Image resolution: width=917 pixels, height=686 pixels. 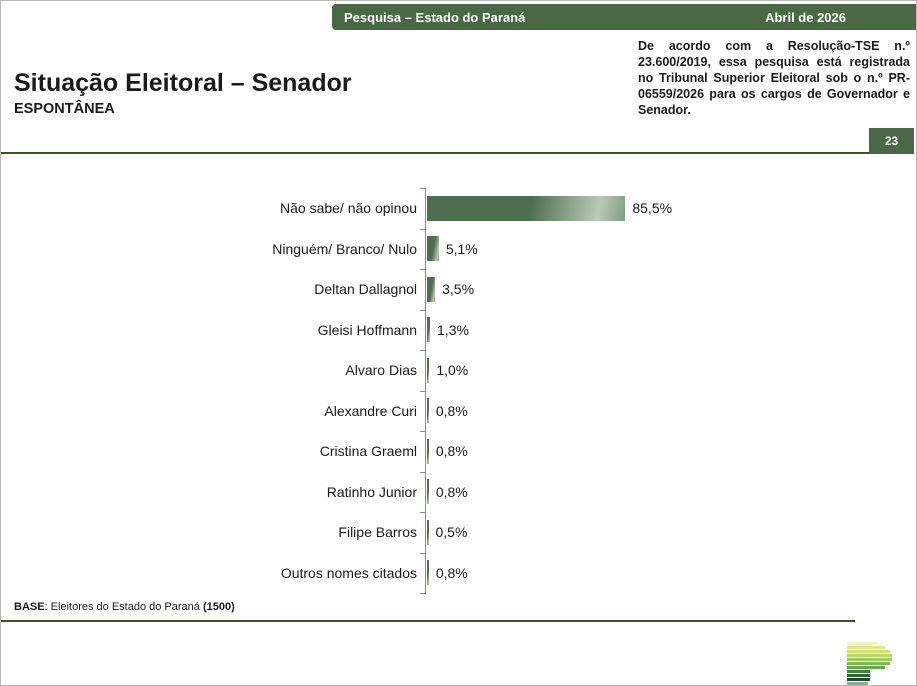 I want to click on category-label: Deltan Dallagnol, so click(x=365, y=289).